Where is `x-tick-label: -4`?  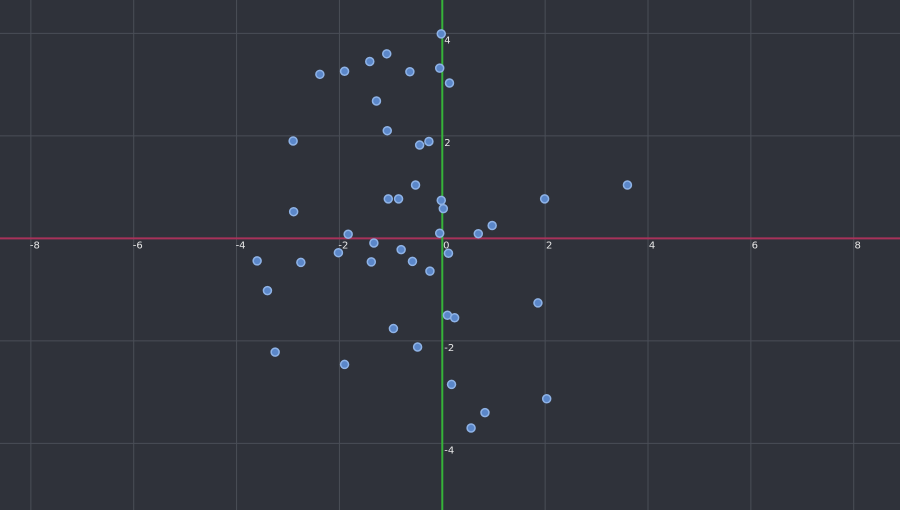
x-tick-label: -4 is located at coordinates (241, 245).